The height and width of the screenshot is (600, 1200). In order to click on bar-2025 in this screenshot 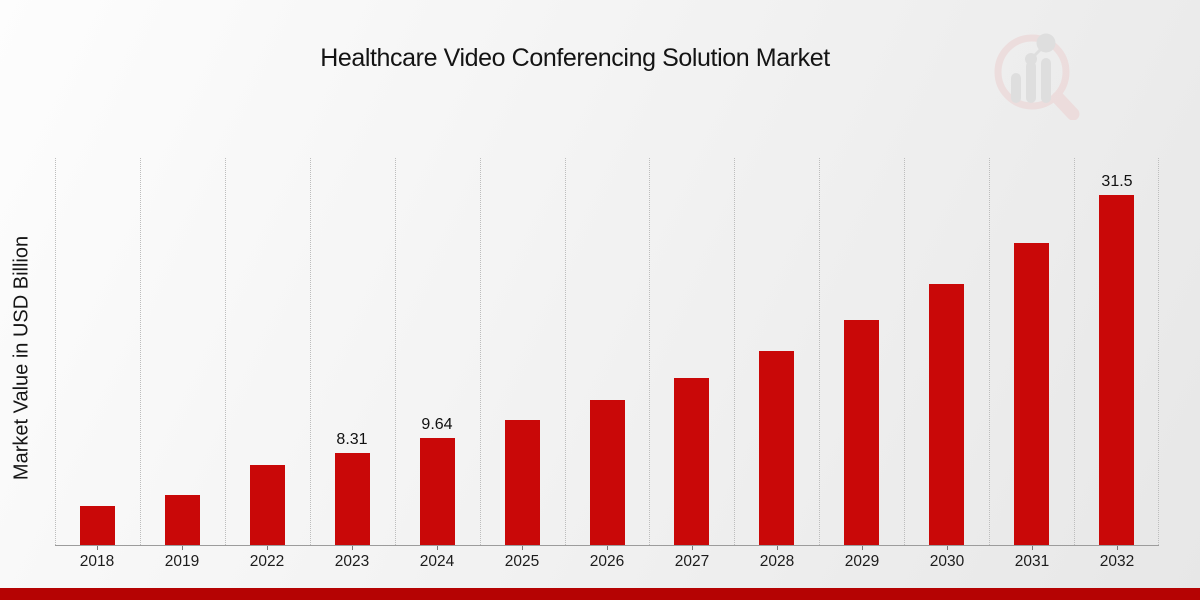, I will do `click(522, 482)`.